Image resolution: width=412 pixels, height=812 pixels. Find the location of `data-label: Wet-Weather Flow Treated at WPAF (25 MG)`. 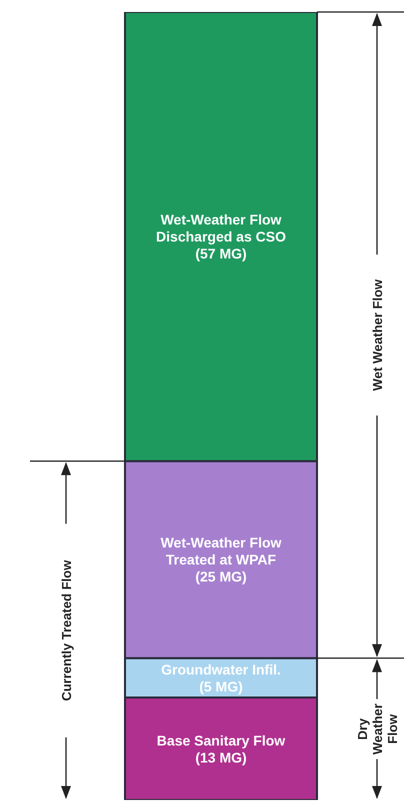

data-label: Wet-Weather Flow Treated at WPAF (25 MG) is located at coordinates (221, 559).